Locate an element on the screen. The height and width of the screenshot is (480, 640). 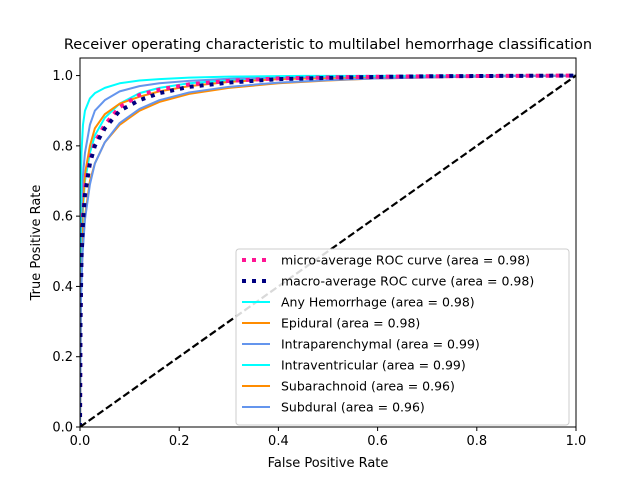
x-tick-label: 0.4 is located at coordinates (278, 441).